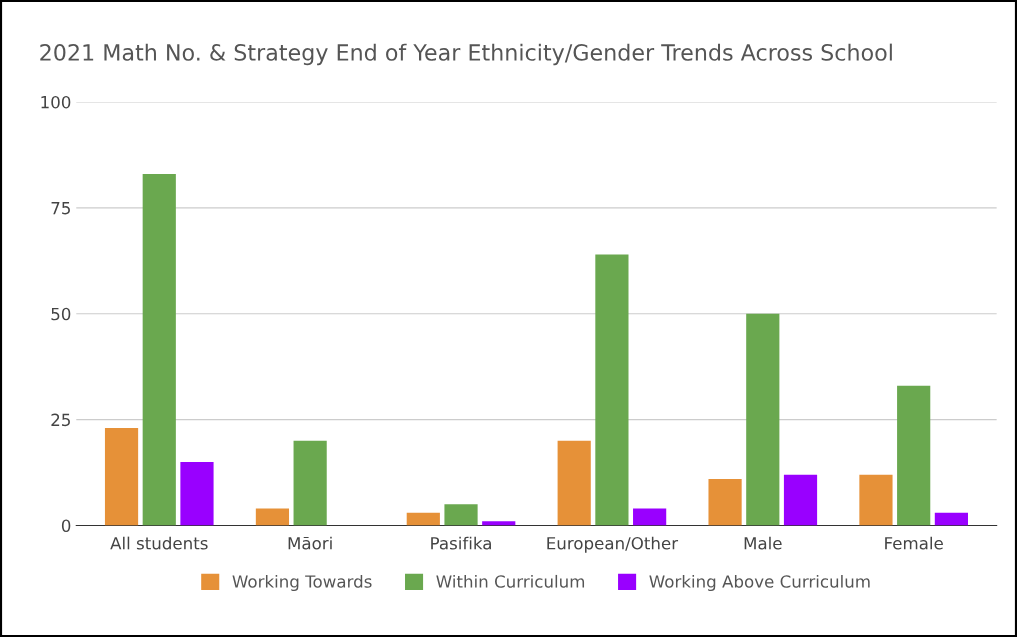 The height and width of the screenshot is (637, 1017). What do you see at coordinates (914, 543) in the screenshot?
I see `x-tick-label: Female` at bounding box center [914, 543].